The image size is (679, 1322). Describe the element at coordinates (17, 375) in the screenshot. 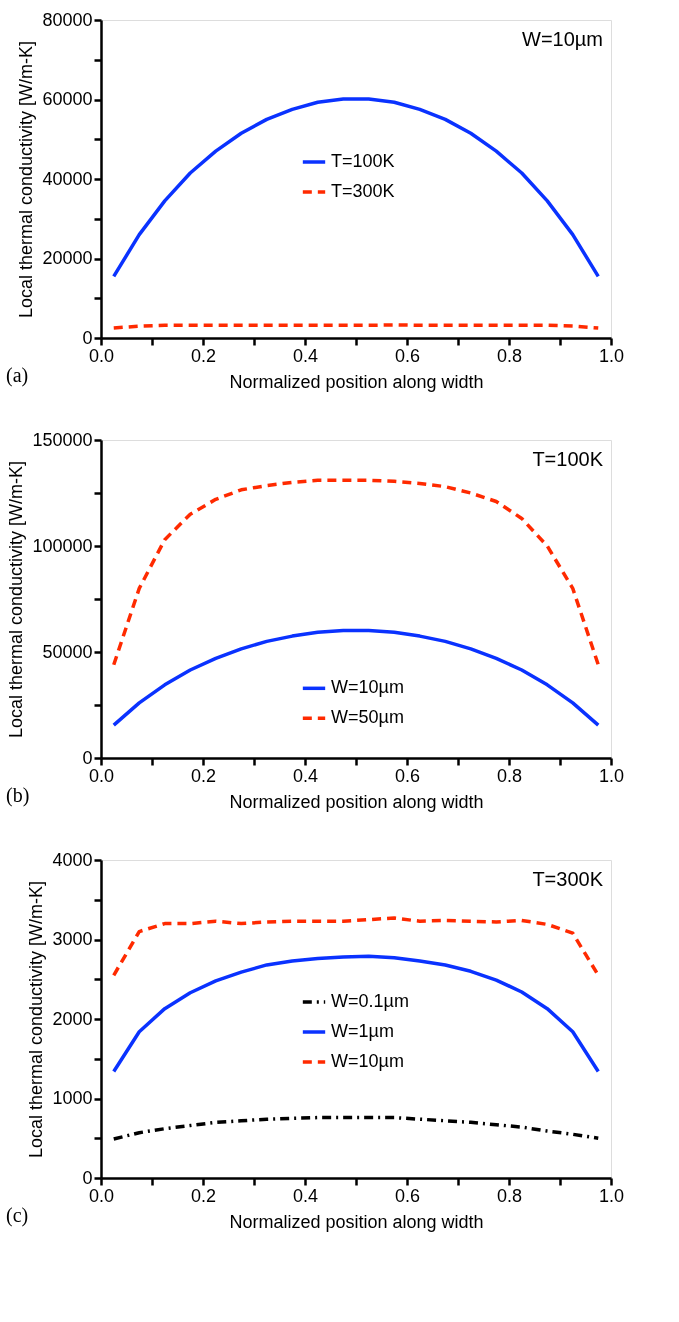

I see `text: (a)` at that location.